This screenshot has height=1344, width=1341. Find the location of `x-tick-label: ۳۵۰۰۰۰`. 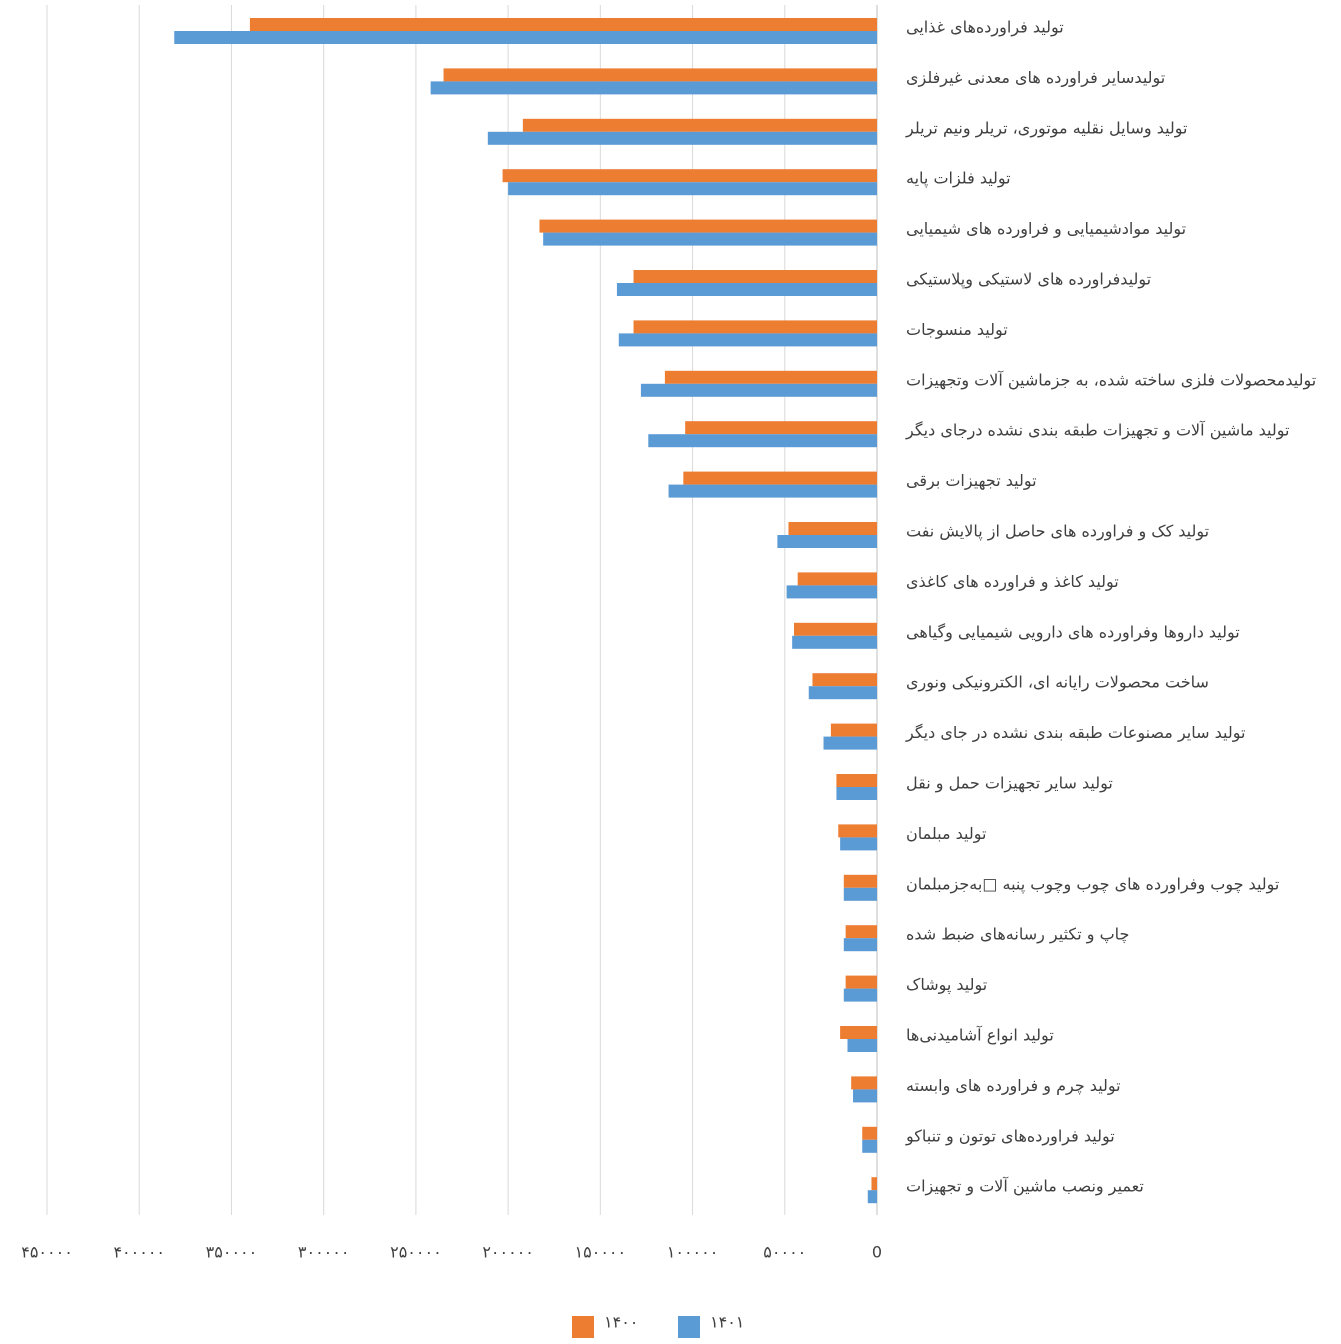

x-tick-label: ۳۵۰۰۰۰ is located at coordinates (232, 1252).